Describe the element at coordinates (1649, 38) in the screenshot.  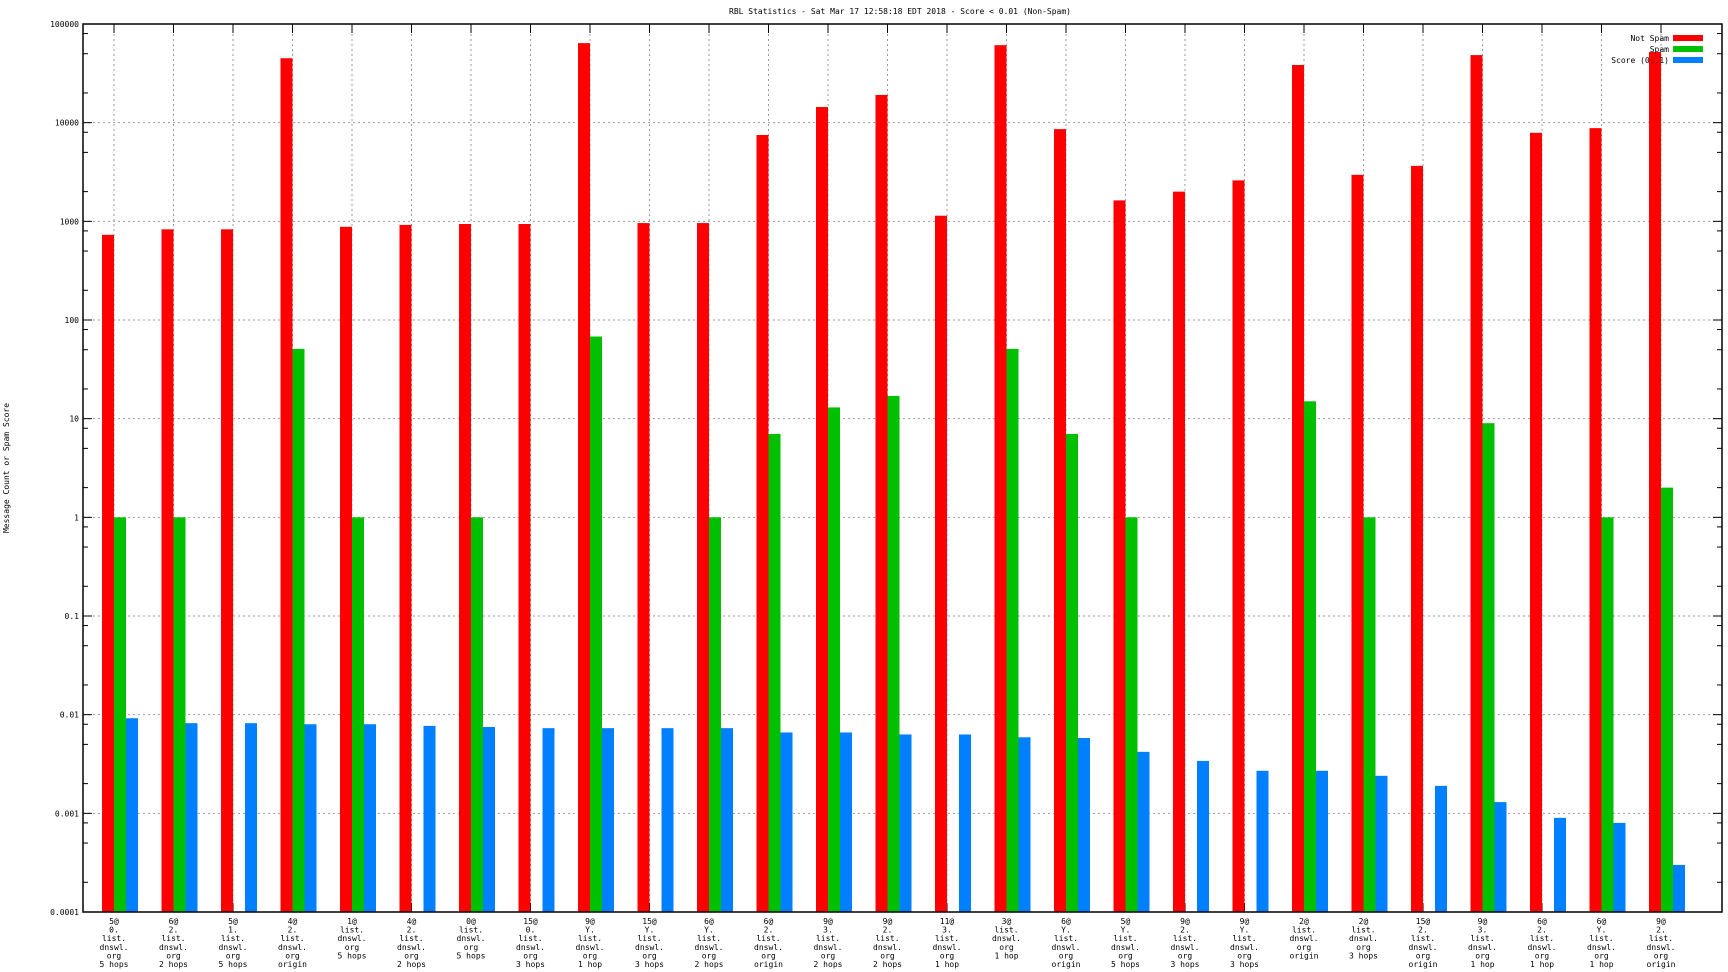
I see `legend-label: Not Spam` at that location.